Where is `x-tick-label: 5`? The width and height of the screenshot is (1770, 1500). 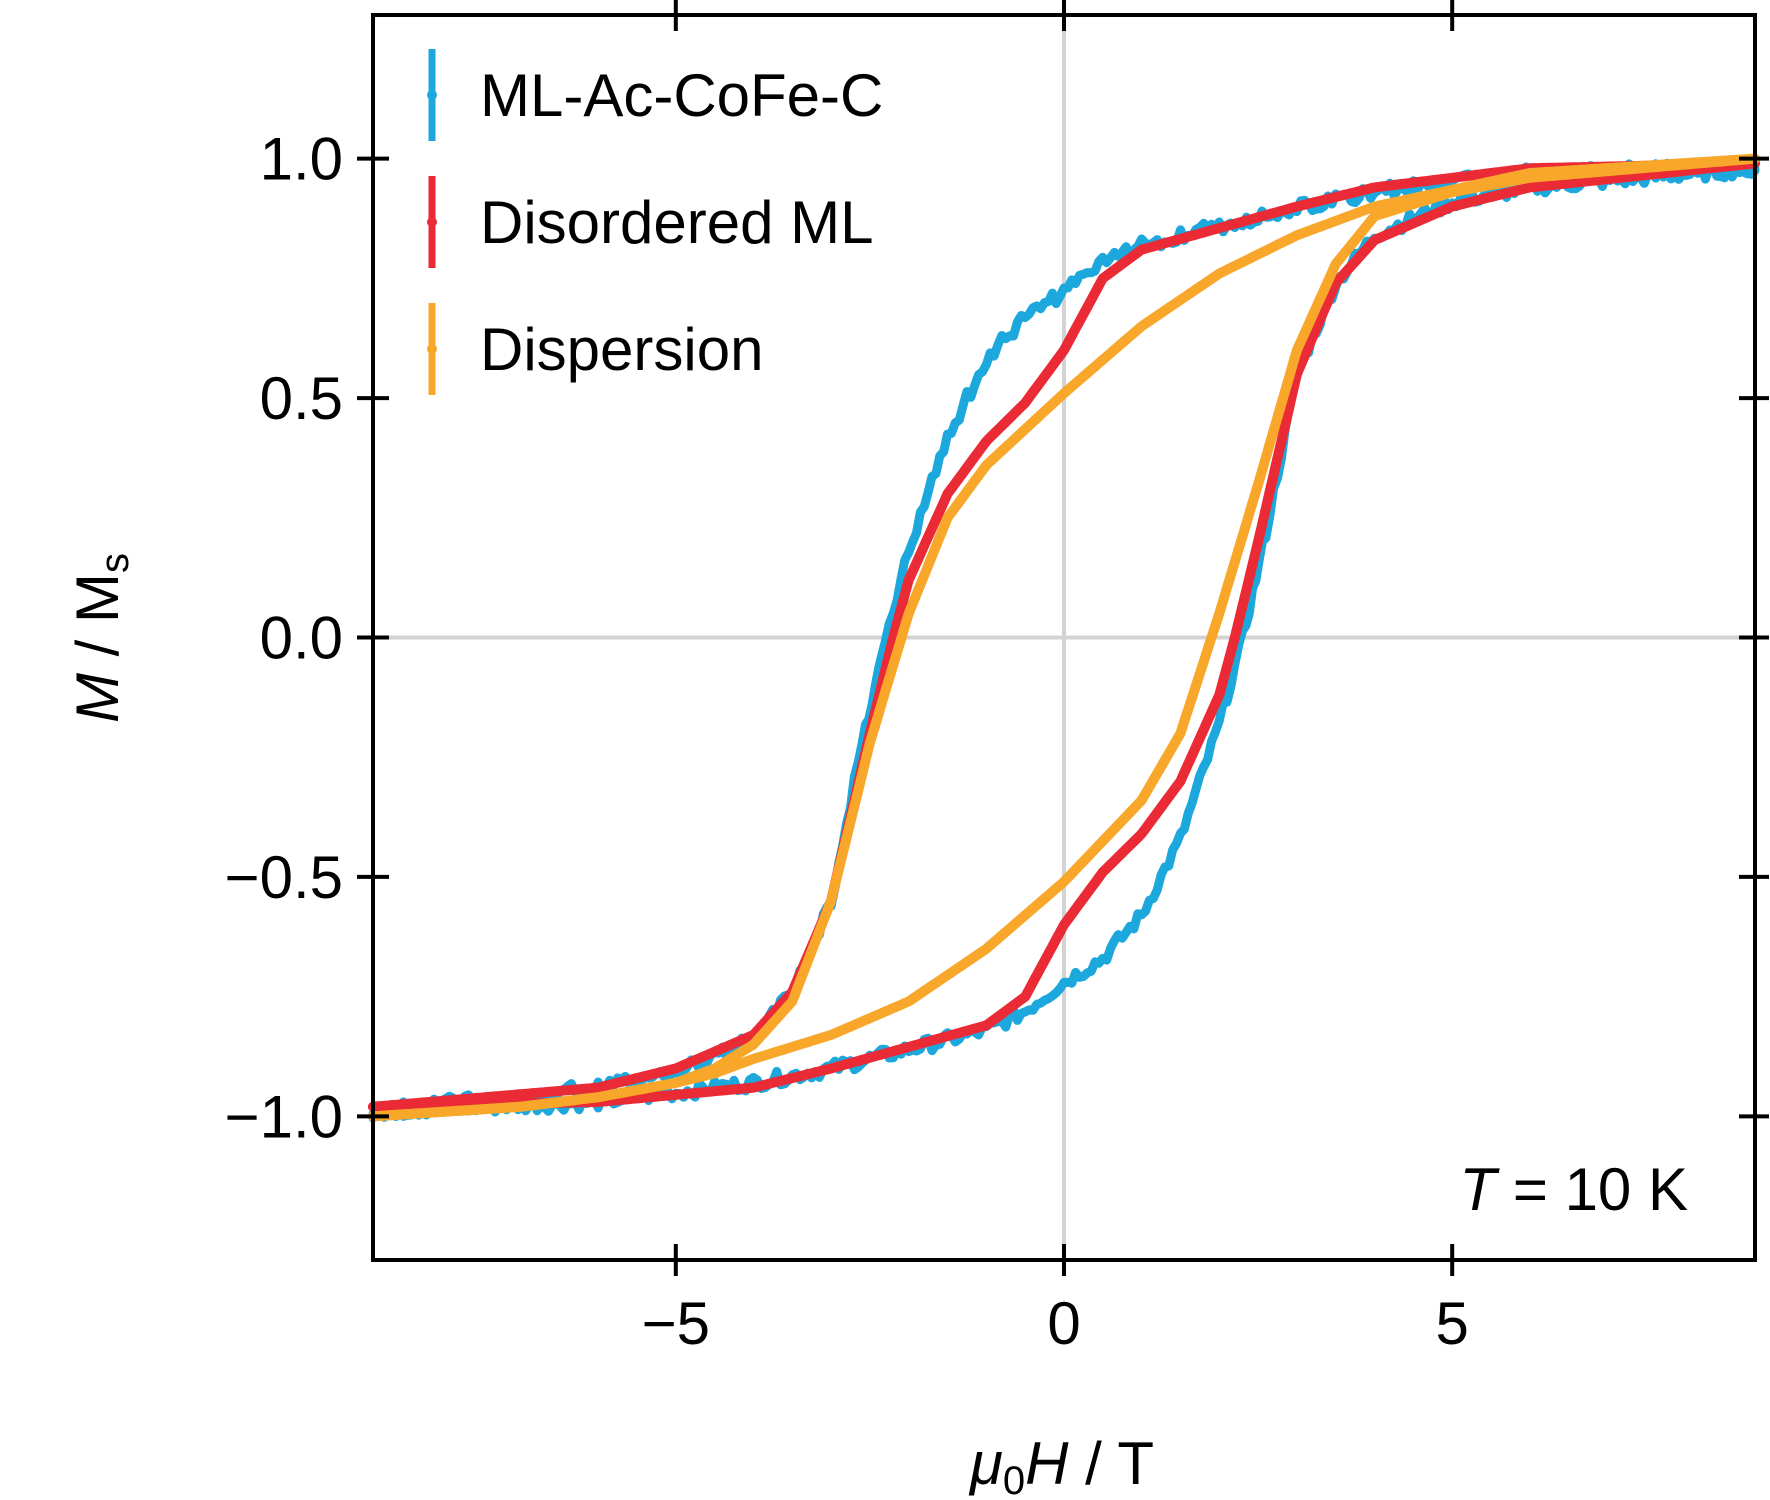
x-tick-label: 5 is located at coordinates (1452, 1323).